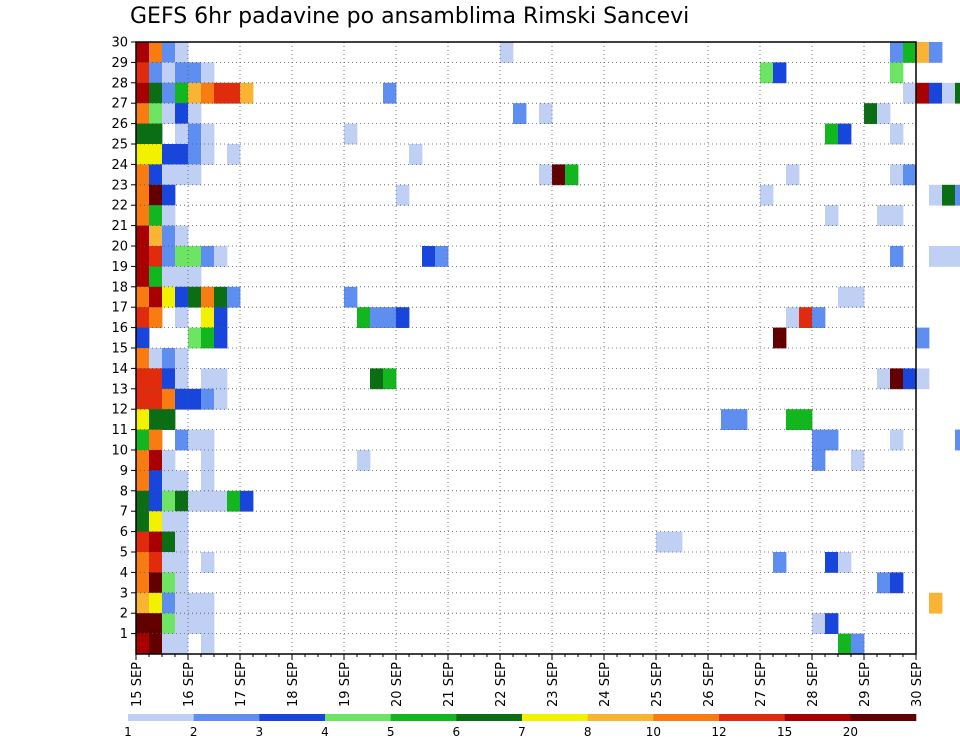 The width and height of the screenshot is (960, 742). Describe the element at coordinates (137, 684) in the screenshot. I see `x-tick-label: 15 SEP` at that location.